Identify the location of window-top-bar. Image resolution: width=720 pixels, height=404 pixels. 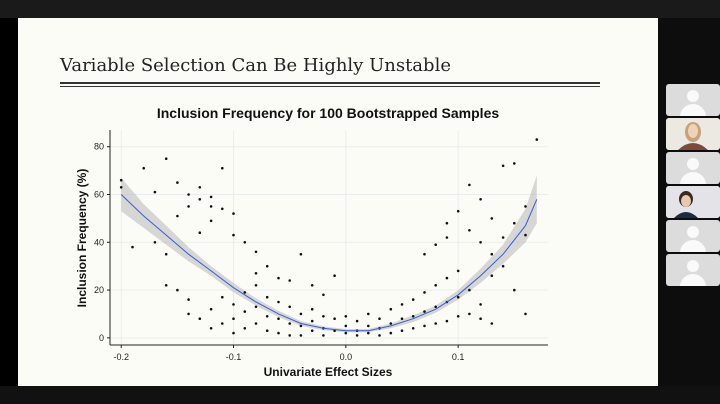
(360, 9).